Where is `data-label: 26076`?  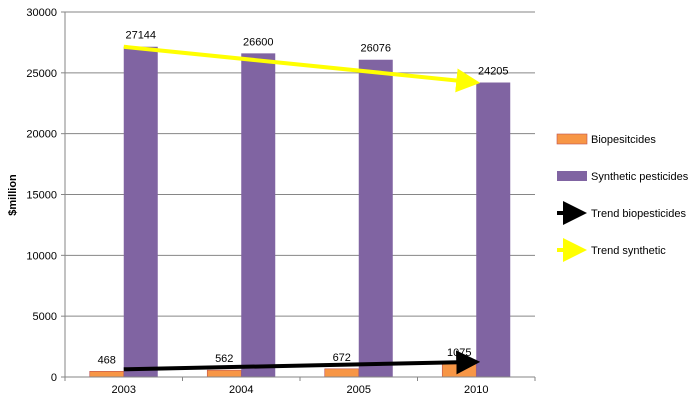 data-label: 26076 is located at coordinates (375, 49).